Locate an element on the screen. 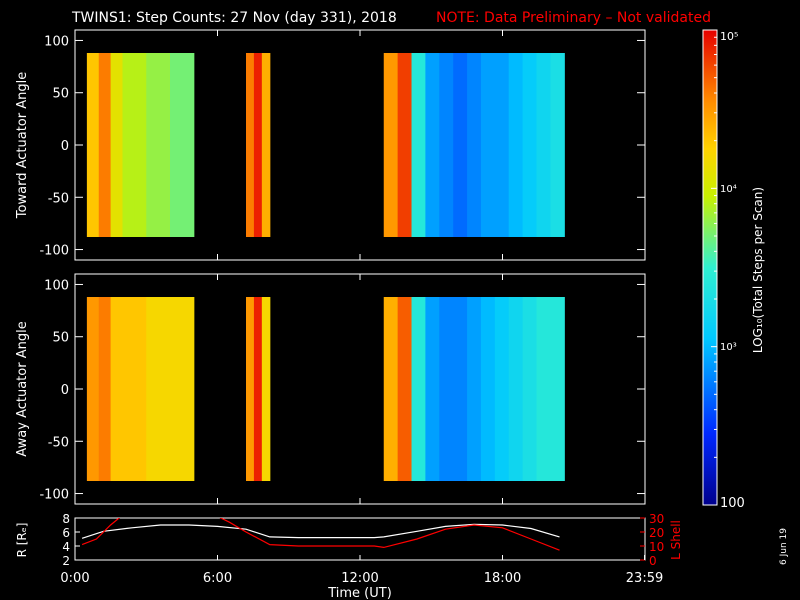 Image resolution: width=800 pixels, height=600 pixels. chart-note: NOTE: Data Preliminary – Not validated is located at coordinates (573, 18).